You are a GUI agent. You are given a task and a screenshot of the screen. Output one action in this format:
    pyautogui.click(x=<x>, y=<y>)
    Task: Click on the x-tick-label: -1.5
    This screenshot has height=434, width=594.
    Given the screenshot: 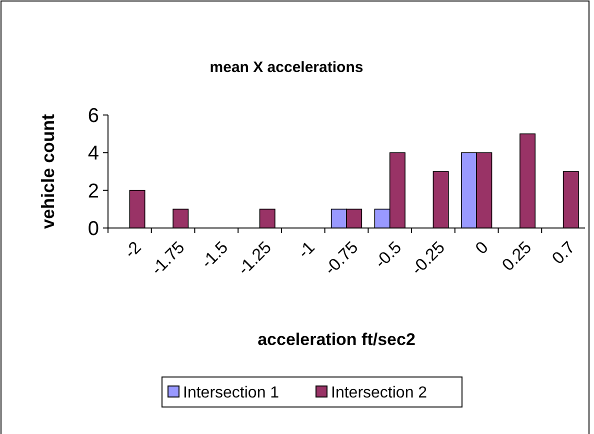 What is the action you would take?
    pyautogui.click(x=215, y=255)
    